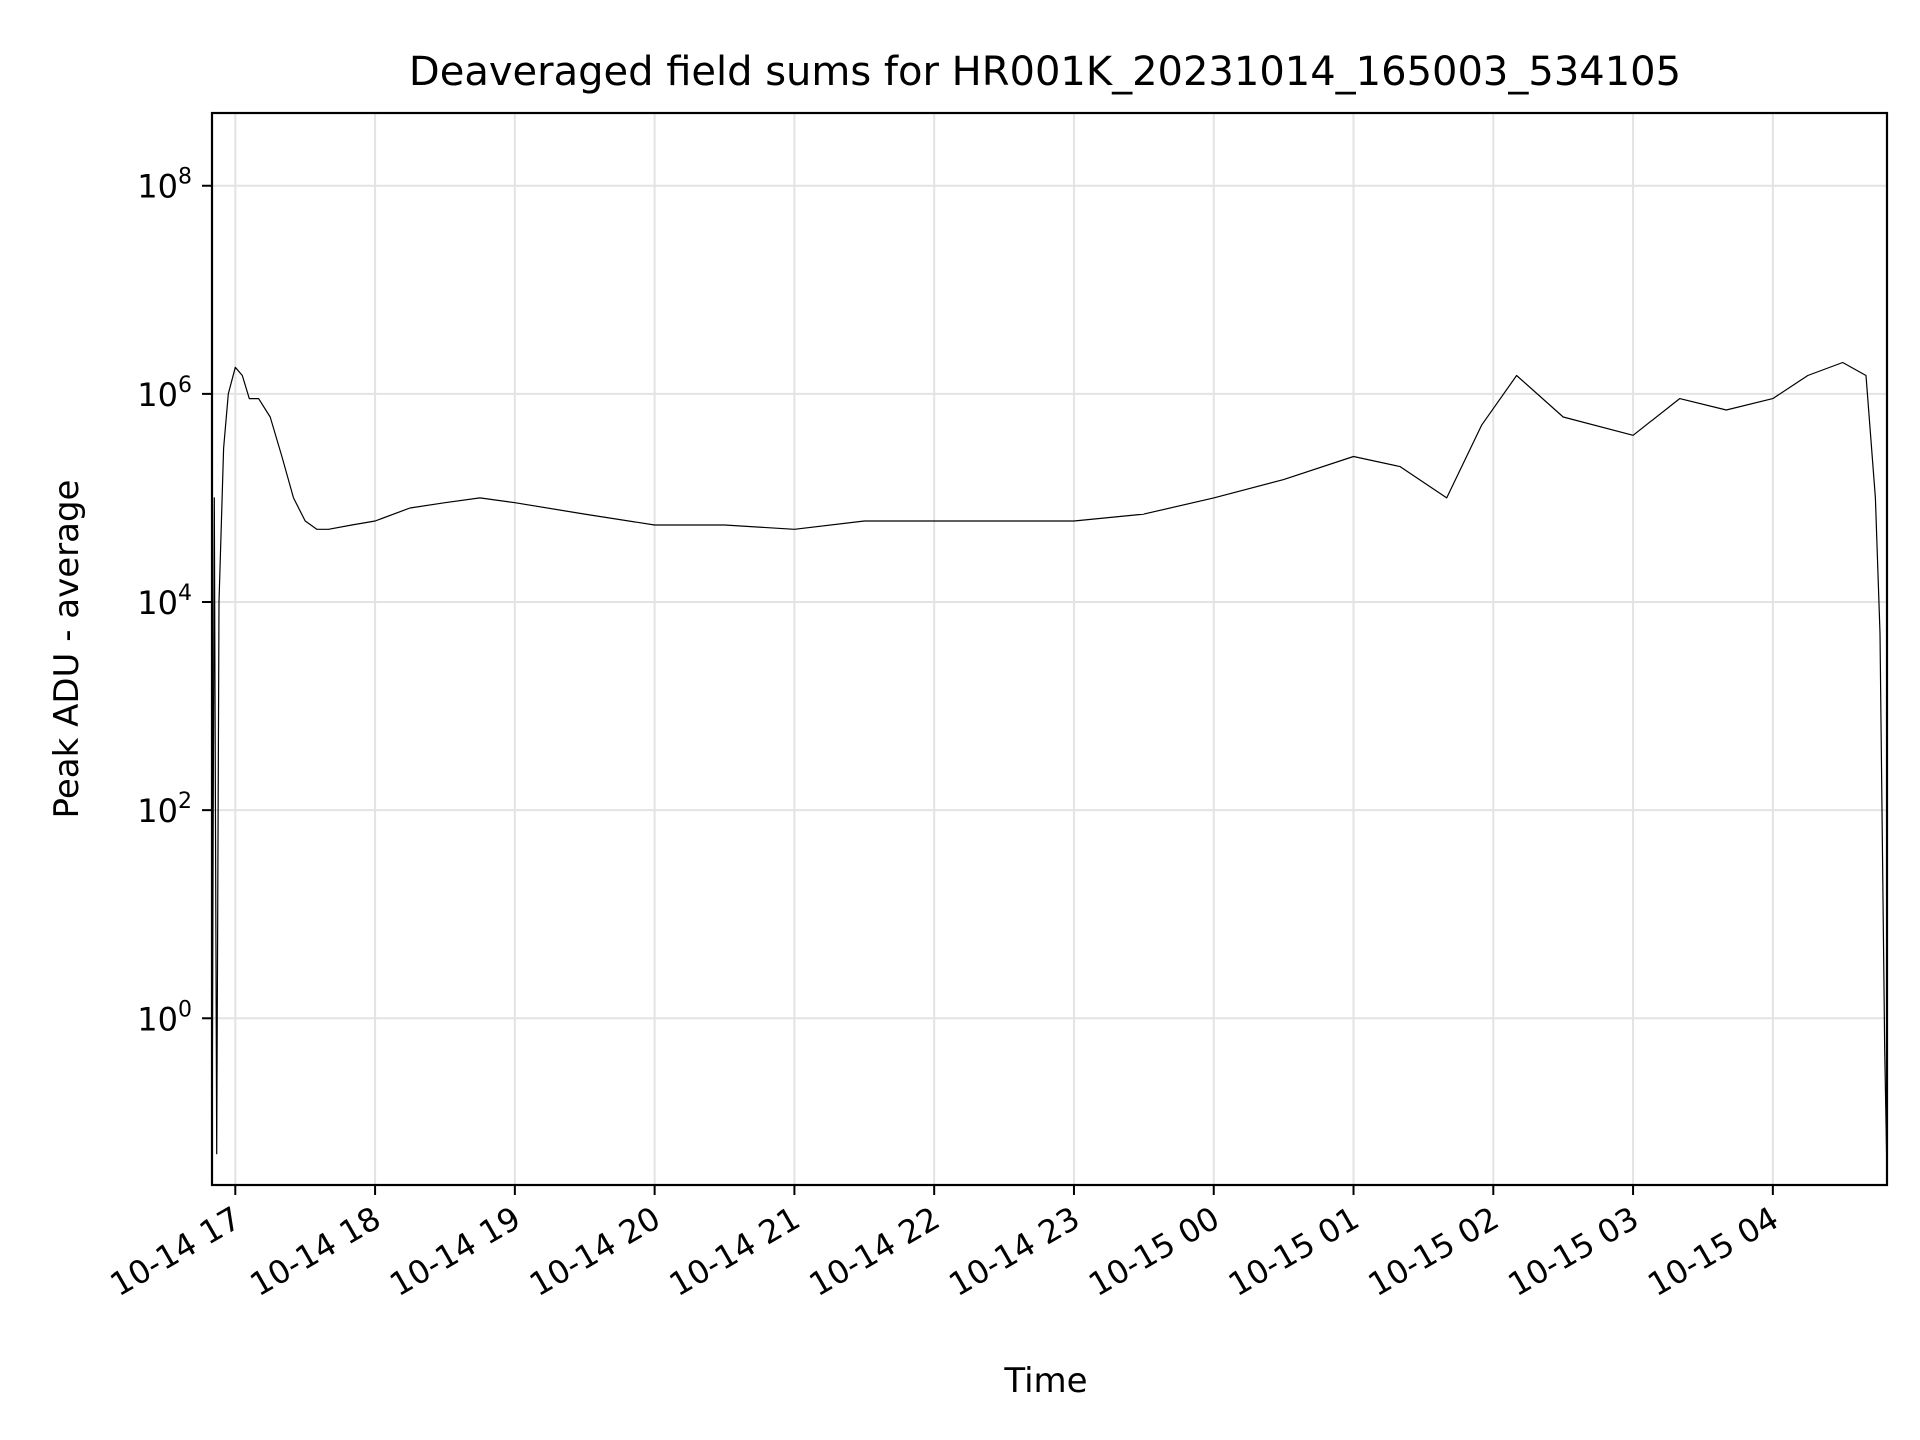 The width and height of the screenshot is (1920, 1440). I want to click on y-tick-exponent: 0, so click(185, 1009).